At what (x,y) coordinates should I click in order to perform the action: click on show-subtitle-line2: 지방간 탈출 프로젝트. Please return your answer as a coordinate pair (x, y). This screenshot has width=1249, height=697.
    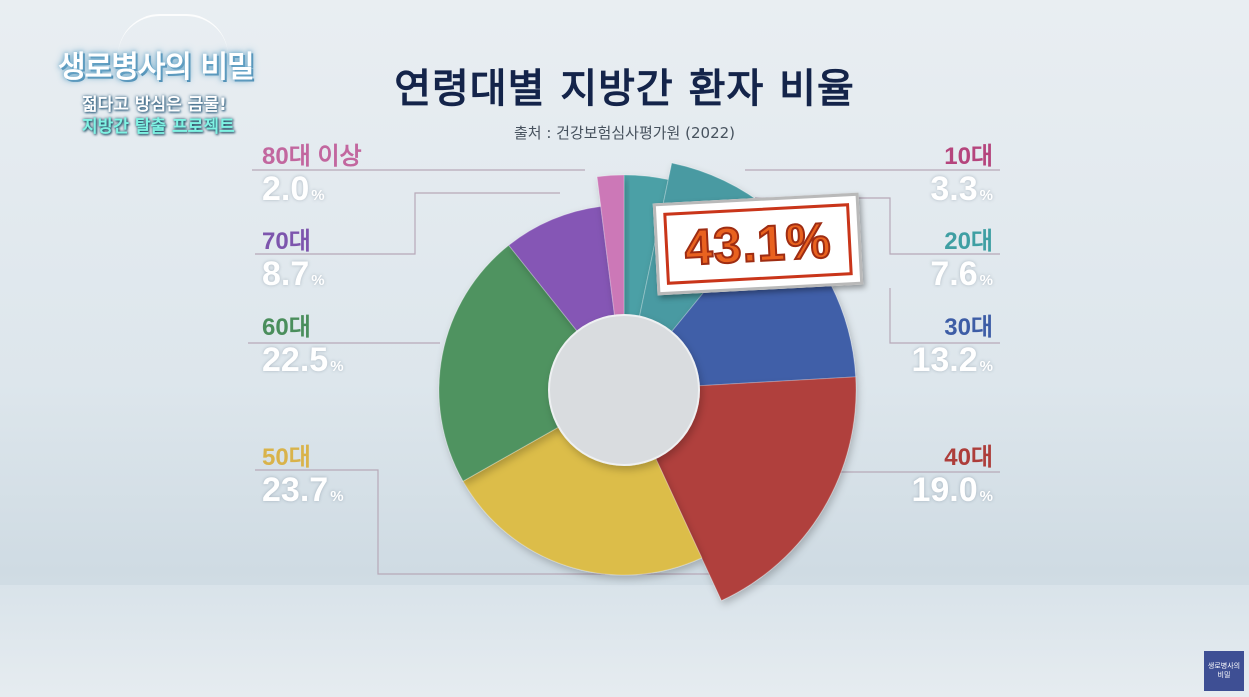
    Looking at the image, I should click on (158, 127).